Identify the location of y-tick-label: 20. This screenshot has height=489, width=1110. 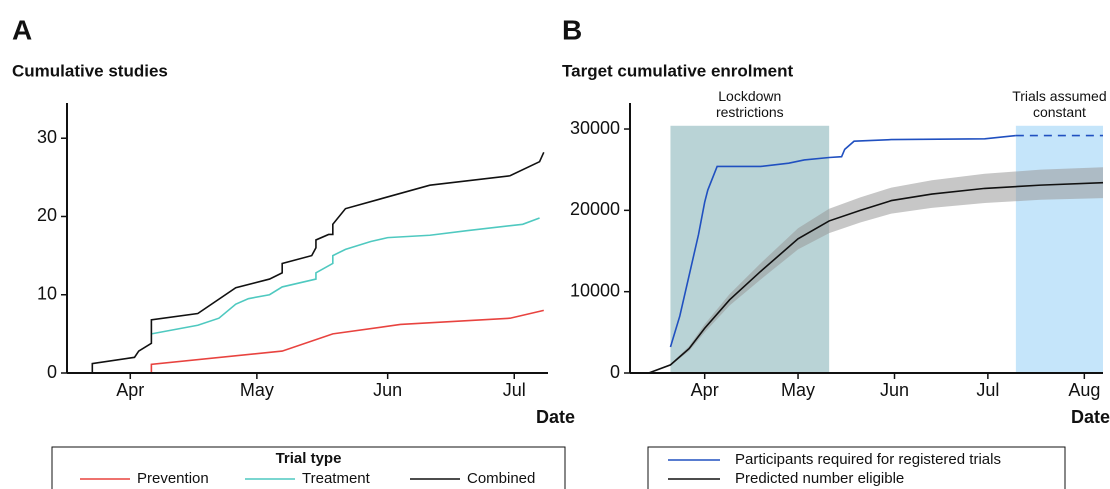
(47, 215).